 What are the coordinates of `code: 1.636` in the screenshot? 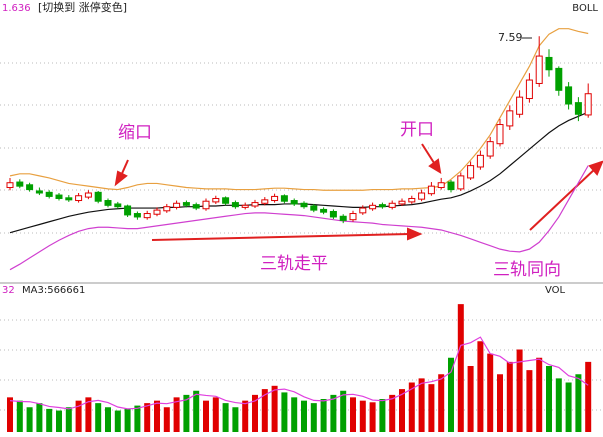 It's located at (16, 8).